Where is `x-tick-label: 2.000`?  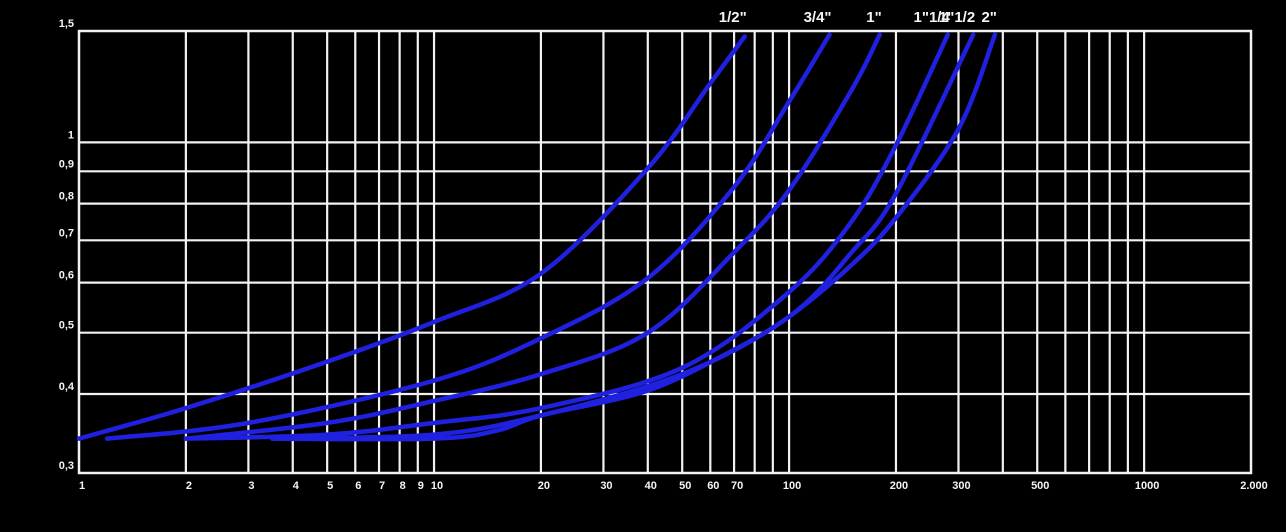
x-tick-label: 2.000 is located at coordinates (1254, 486).